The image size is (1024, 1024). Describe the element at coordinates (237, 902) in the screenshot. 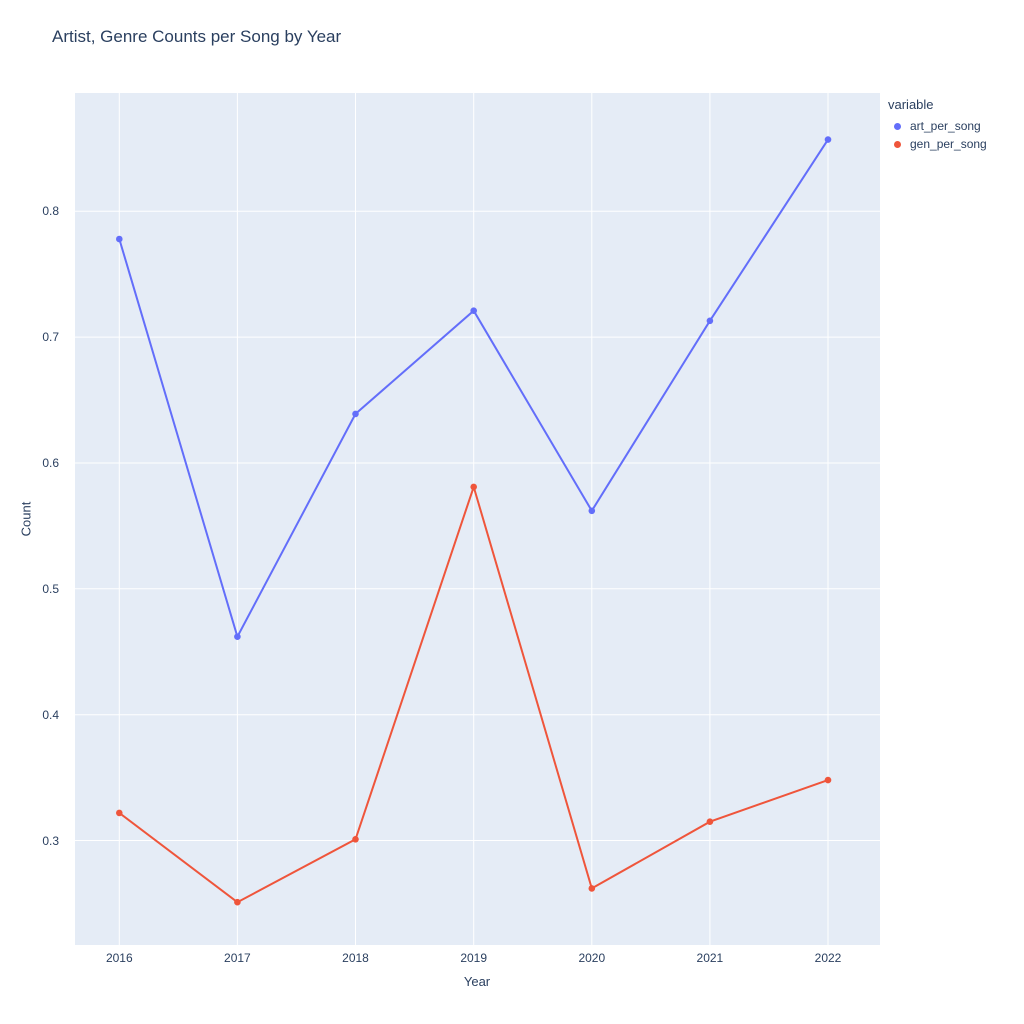

I see `data-point-gen_per_song-2017` at that location.